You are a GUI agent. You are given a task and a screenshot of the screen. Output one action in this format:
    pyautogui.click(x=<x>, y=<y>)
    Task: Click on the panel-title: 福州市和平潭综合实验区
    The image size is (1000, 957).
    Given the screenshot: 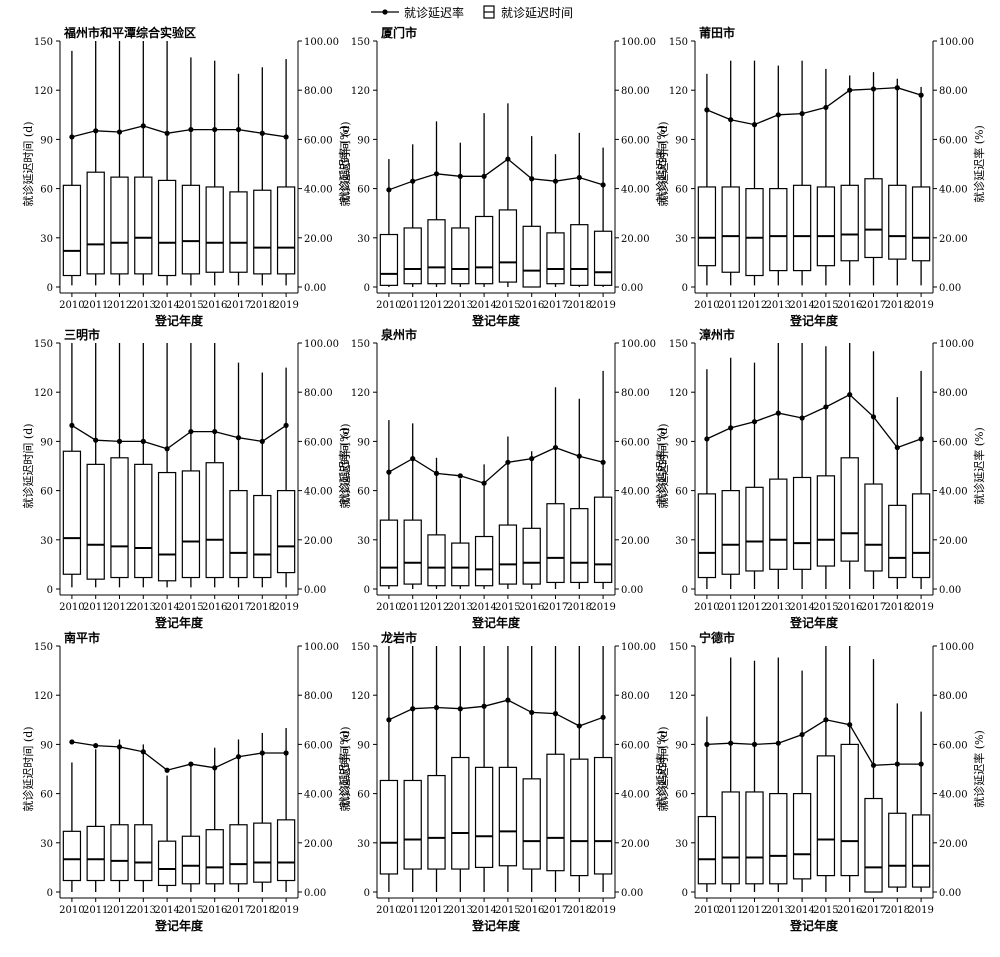 What is the action you would take?
    pyautogui.click(x=129, y=32)
    